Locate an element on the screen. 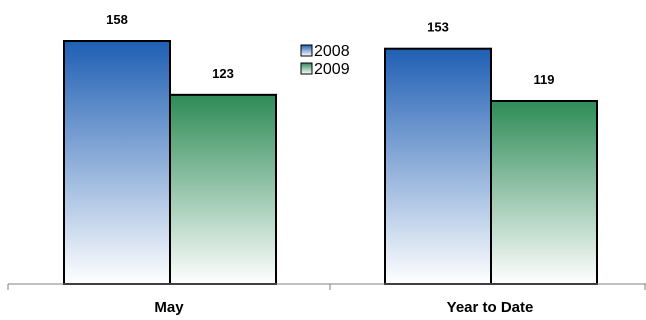  legend-swatch-2008 is located at coordinates (306, 50).